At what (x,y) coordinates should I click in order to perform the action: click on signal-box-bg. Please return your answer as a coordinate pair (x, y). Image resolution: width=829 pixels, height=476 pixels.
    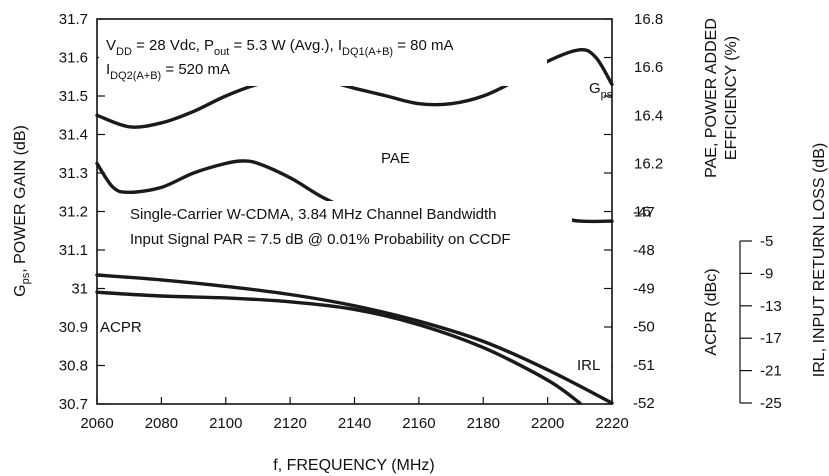
    Looking at the image, I should click on (347, 227).